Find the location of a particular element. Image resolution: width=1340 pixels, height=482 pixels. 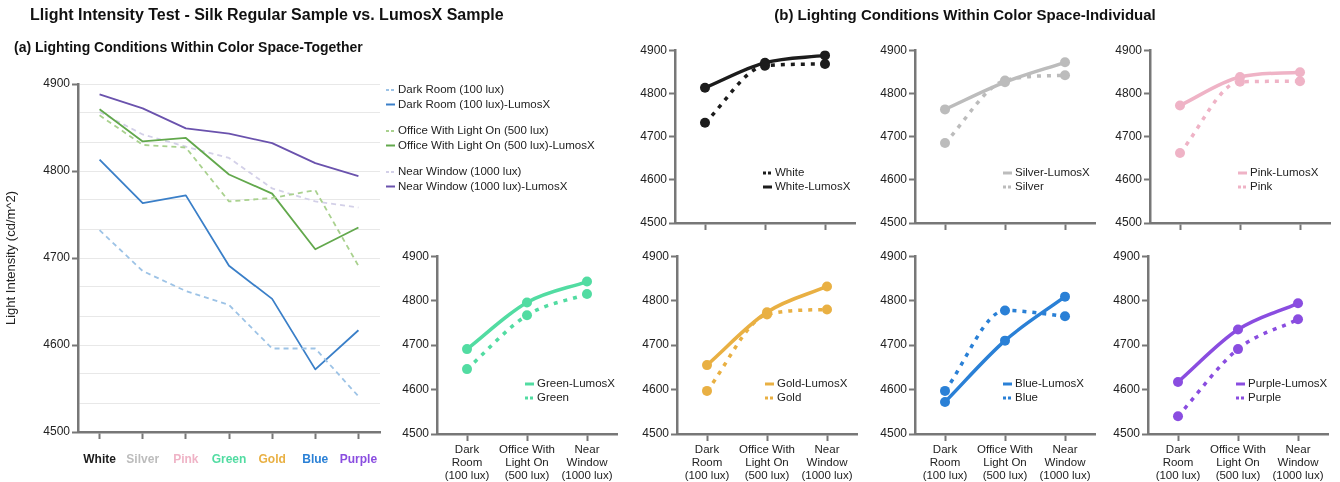

legend-label: Purple is located at coordinates (1265, 397).